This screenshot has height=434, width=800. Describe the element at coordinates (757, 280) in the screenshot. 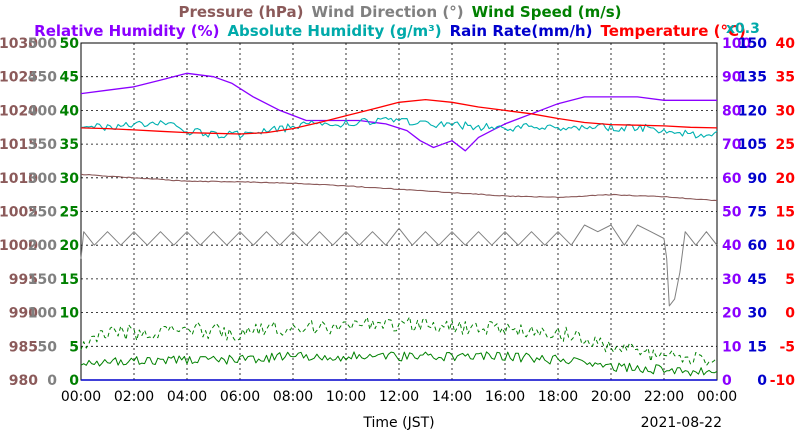

I see `rain-rate-tick-label: 45` at that location.